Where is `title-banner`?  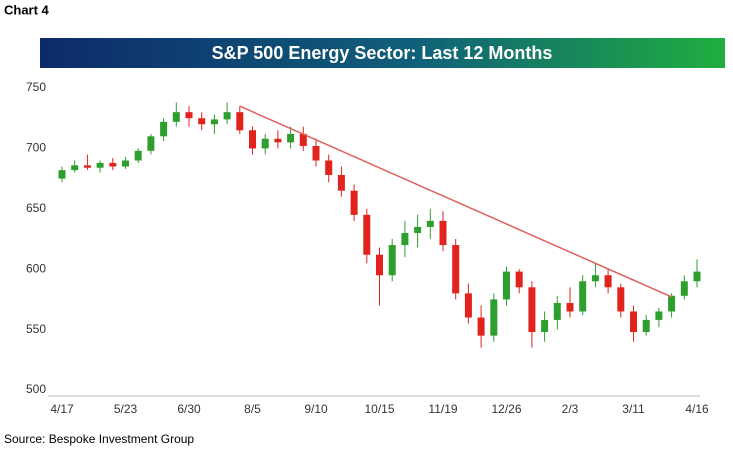 title-banner is located at coordinates (382, 53).